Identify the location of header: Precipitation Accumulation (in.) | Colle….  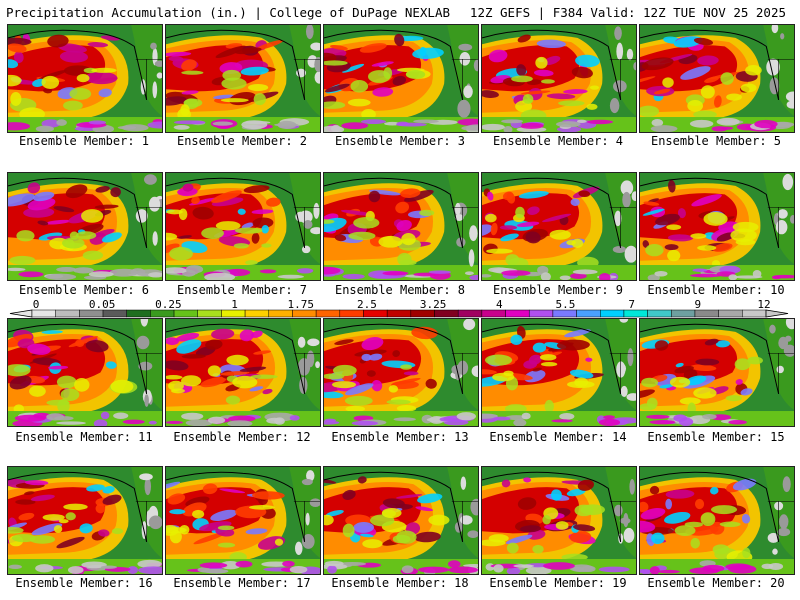
(400, 11).